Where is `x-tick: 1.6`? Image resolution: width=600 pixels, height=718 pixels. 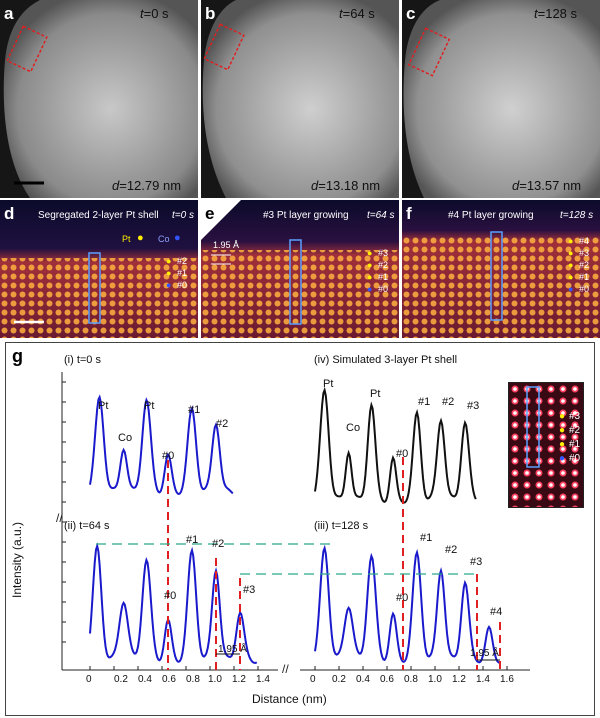
x-tick: 1.6 is located at coordinates (507, 679).